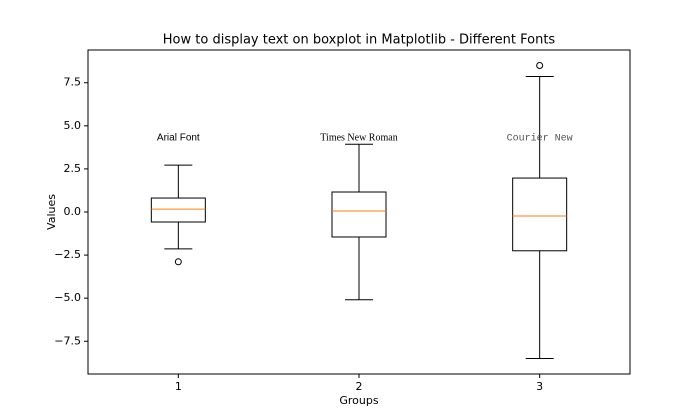 The image size is (700, 420). Describe the element at coordinates (73, 82) in the screenshot. I see `y-tick-label: 7.5` at that location.